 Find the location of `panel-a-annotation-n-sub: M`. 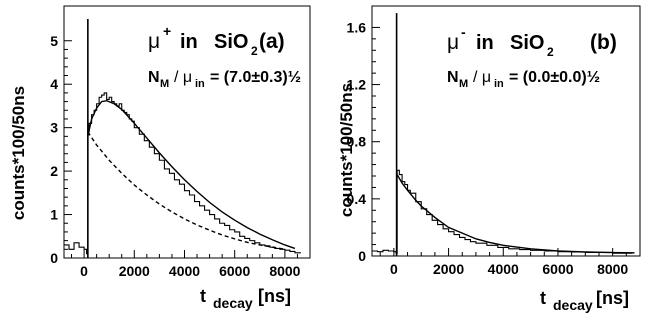

panel-a-annotation-n-sub: M is located at coordinates (164, 84).